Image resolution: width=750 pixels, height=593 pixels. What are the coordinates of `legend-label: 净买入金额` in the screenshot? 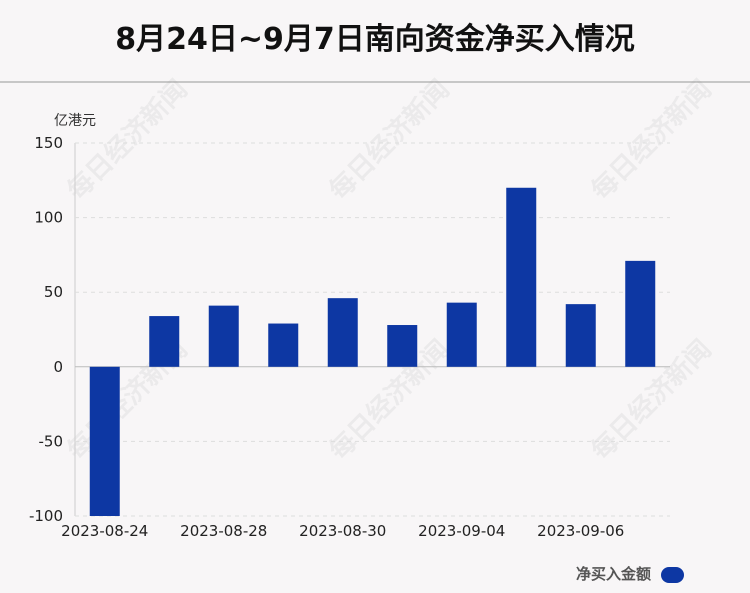 It's located at (614, 574).